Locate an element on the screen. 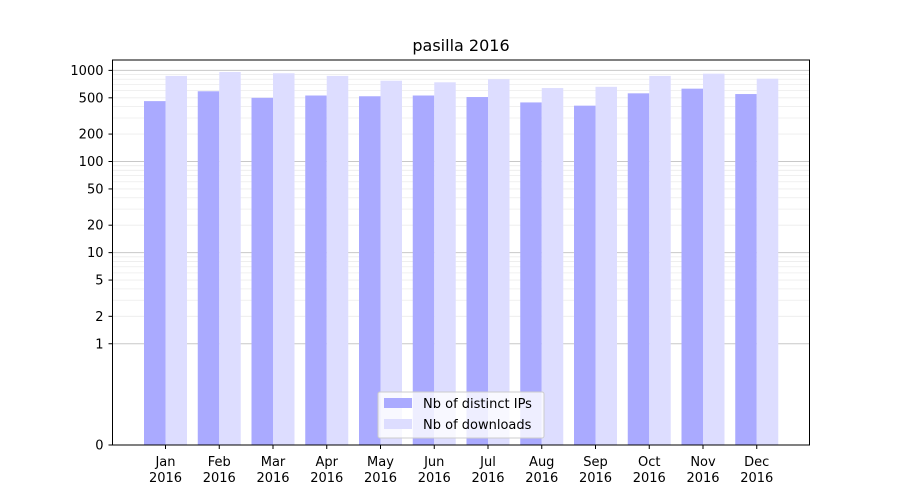 This screenshot has width=900, height=500. y-axis: 0 1 2 5 10 20 50 100 200 500 1000 is located at coordinates (91, 259).